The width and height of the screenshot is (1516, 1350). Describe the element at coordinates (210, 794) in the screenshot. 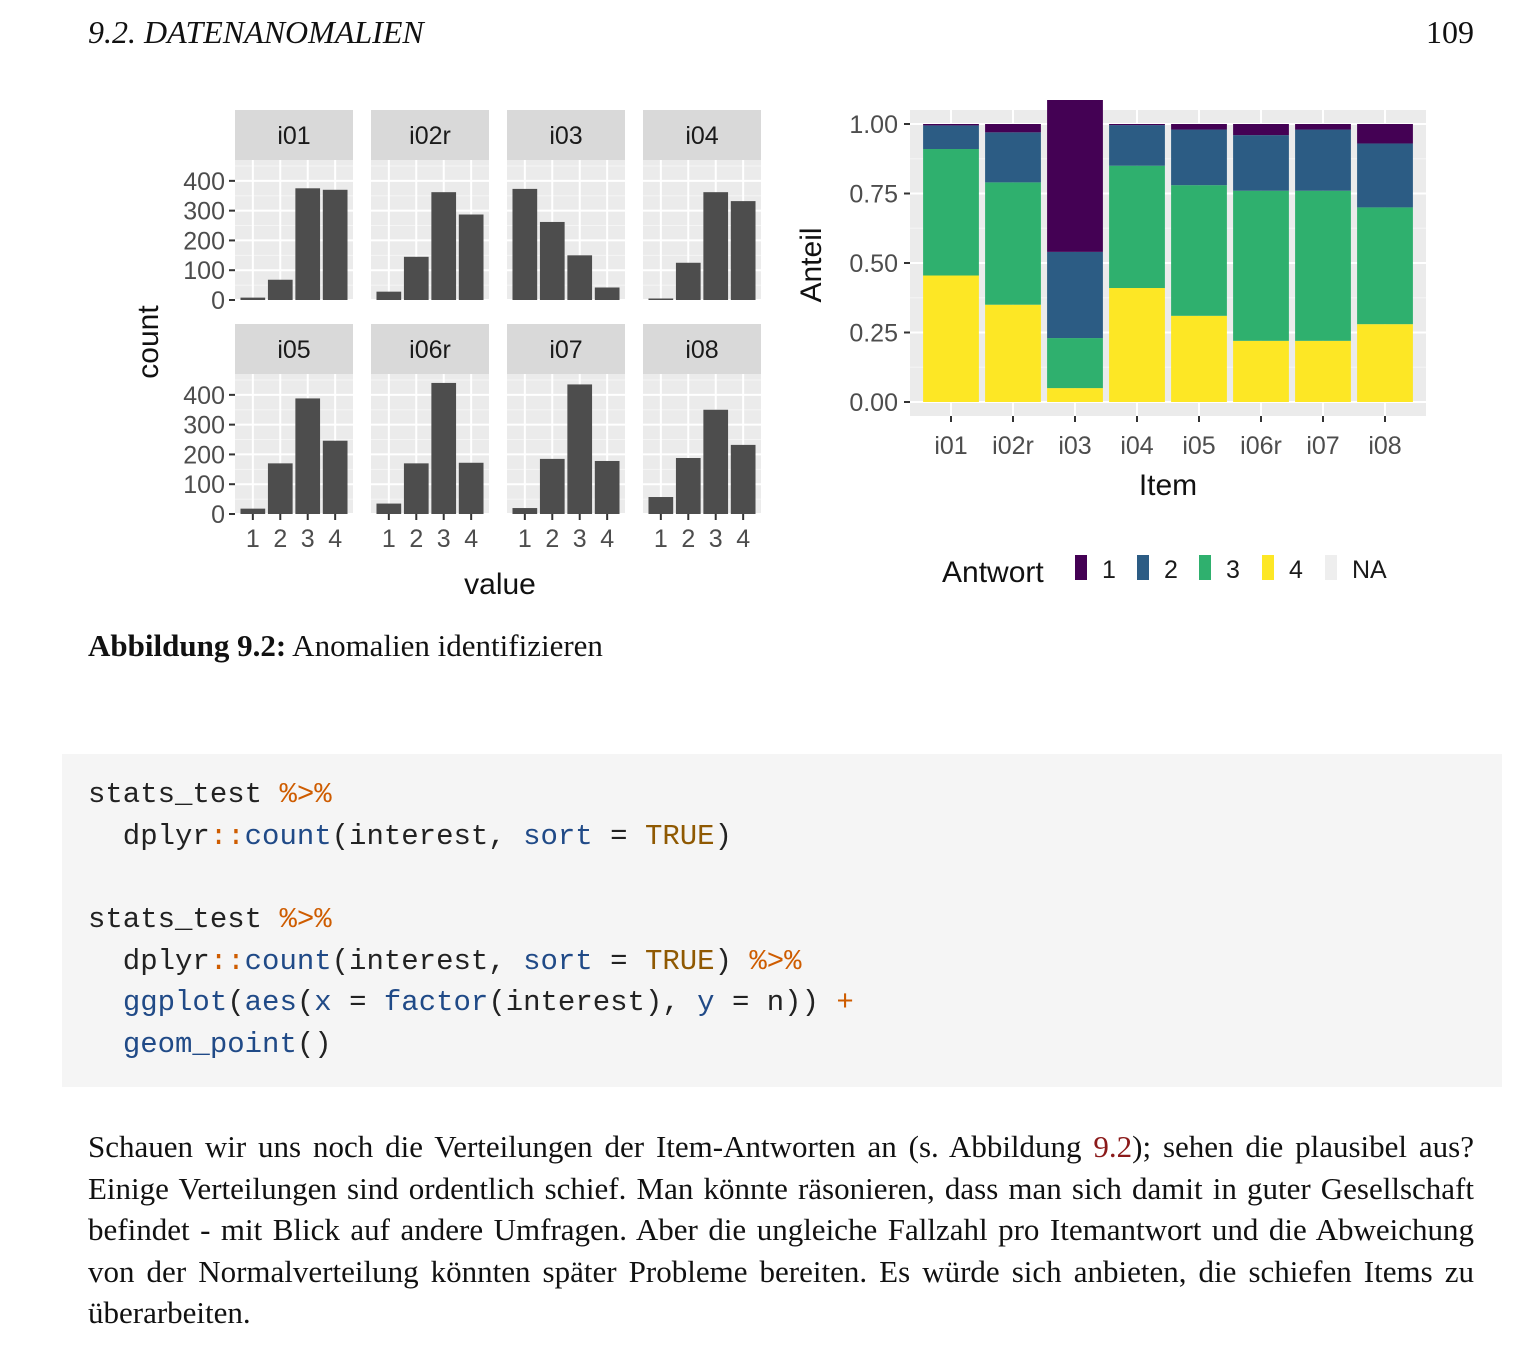

I see `code-line-1: stats_test %>%` at that location.